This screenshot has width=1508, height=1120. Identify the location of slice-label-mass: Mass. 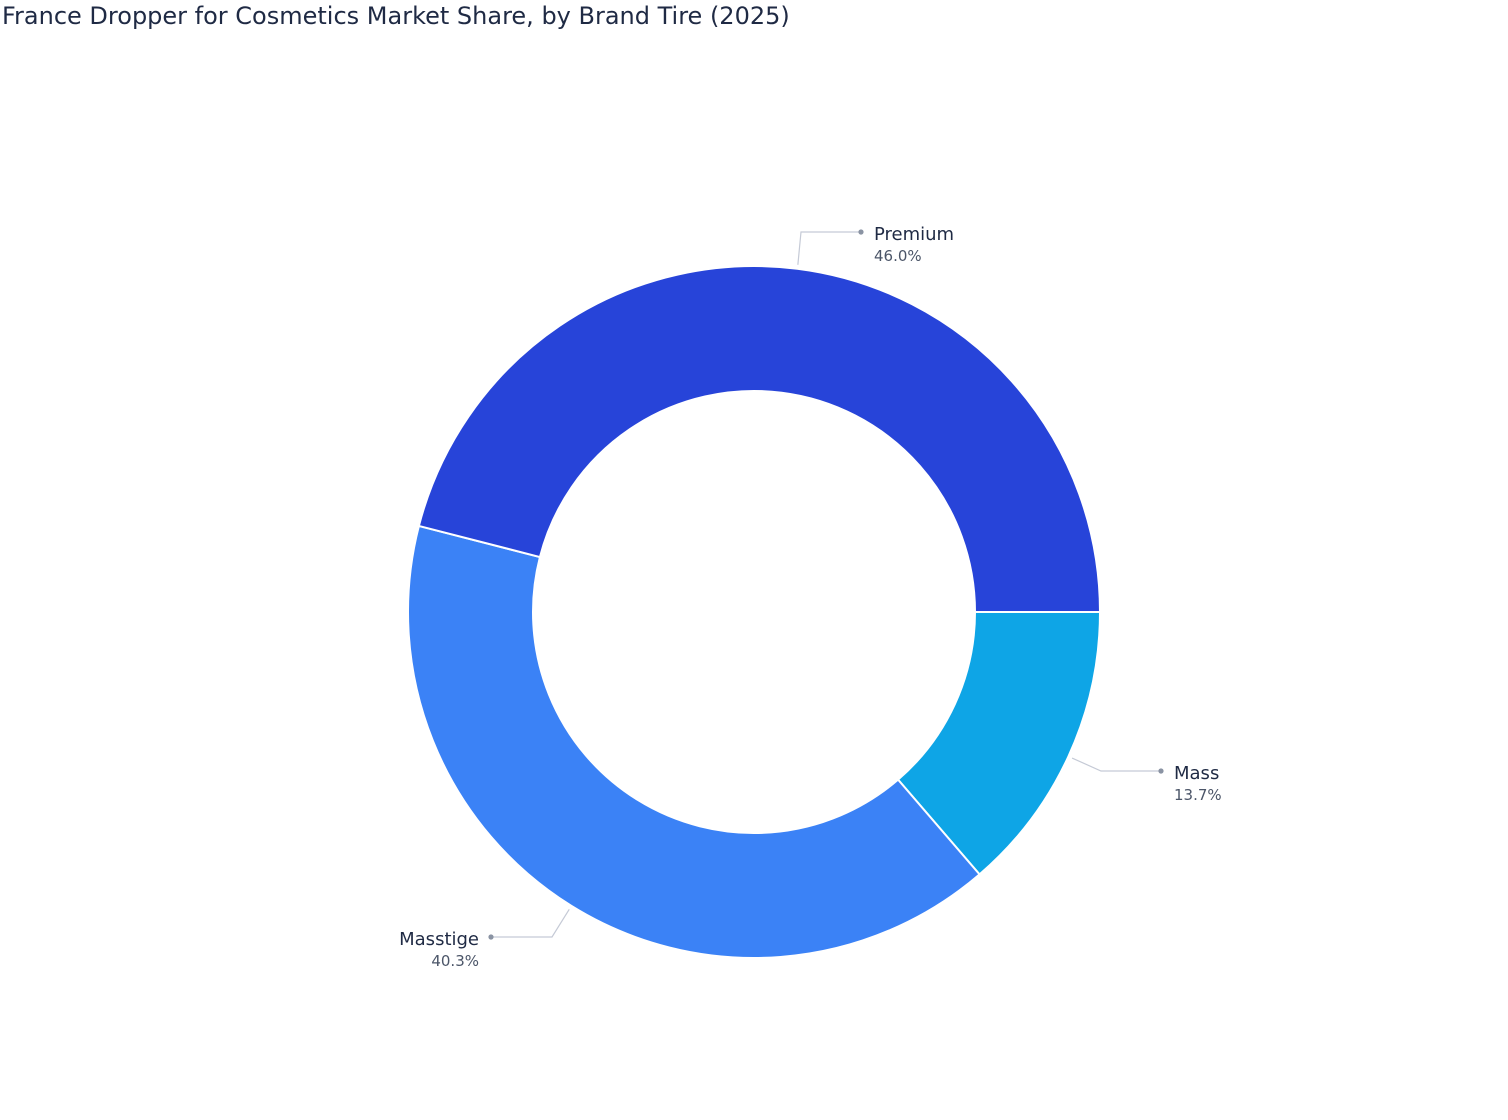
(1196, 773).